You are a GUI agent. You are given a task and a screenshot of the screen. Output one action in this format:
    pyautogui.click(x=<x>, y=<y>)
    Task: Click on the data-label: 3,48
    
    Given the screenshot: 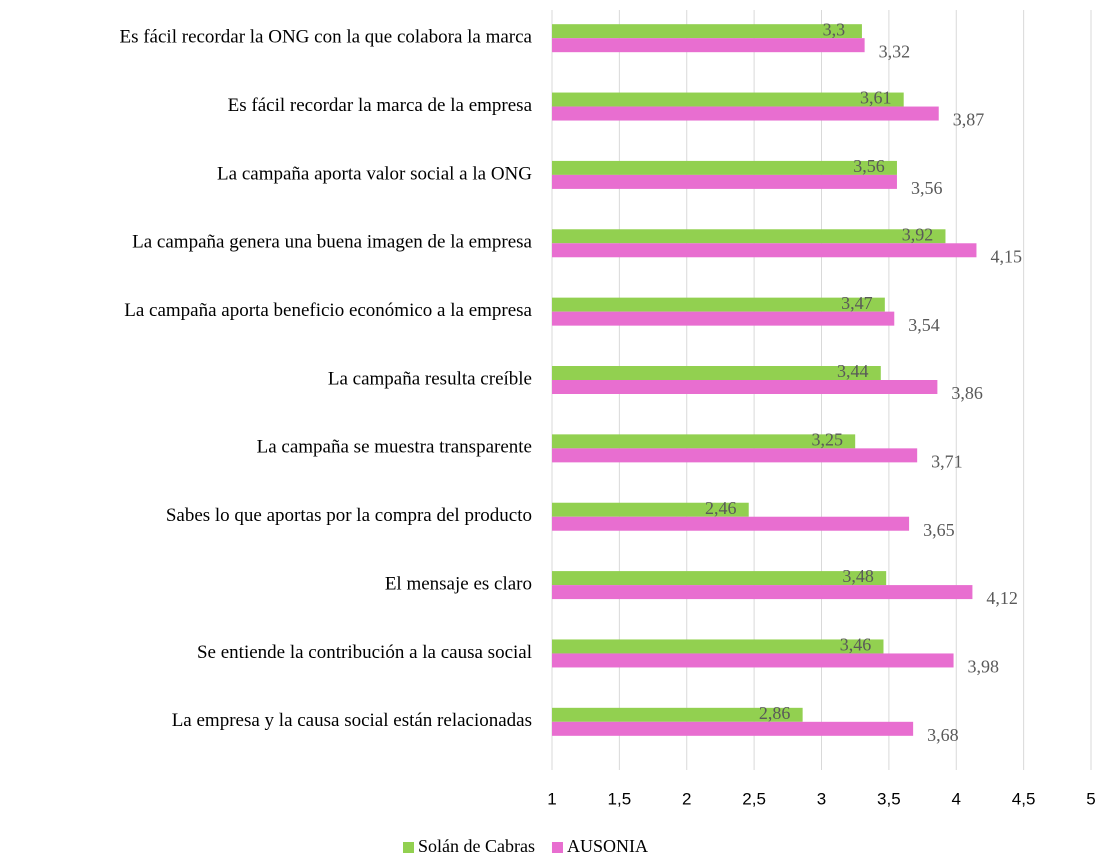 What is the action you would take?
    pyautogui.click(x=858, y=576)
    